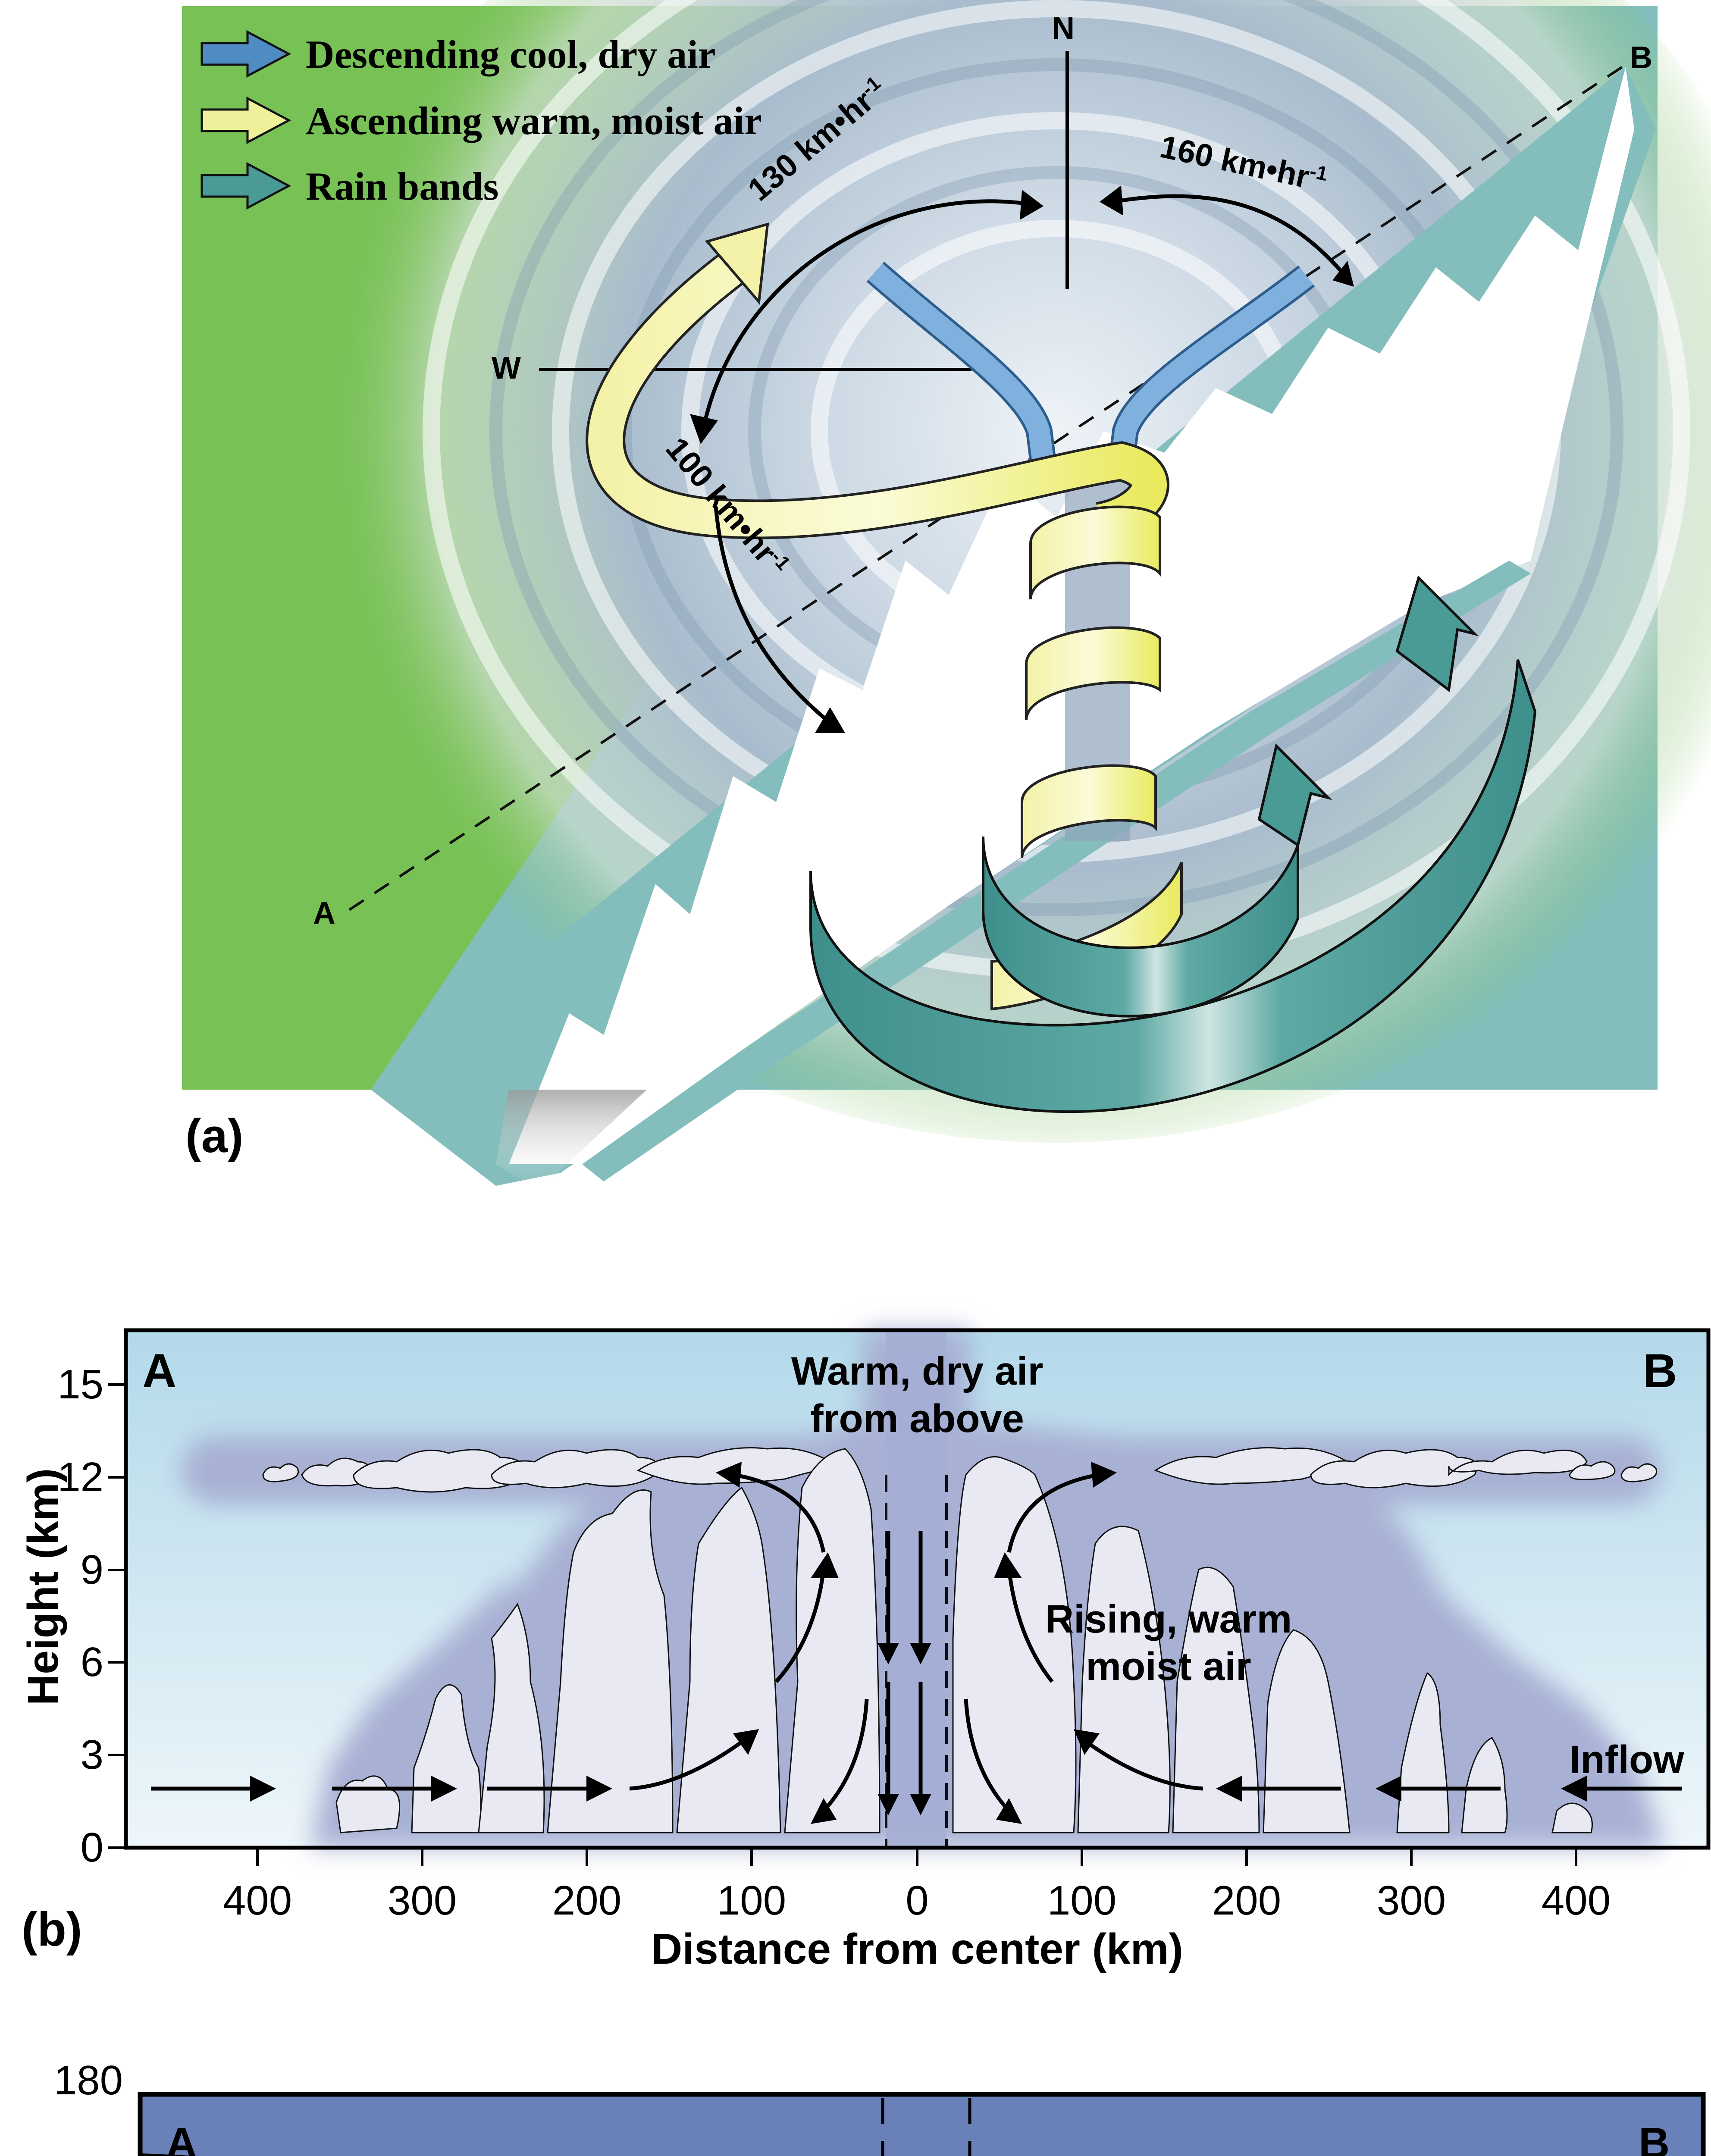 The width and height of the screenshot is (1711, 2156). Describe the element at coordinates (257, 1900) in the screenshot. I see `b-xtick-left-400: 400` at that location.